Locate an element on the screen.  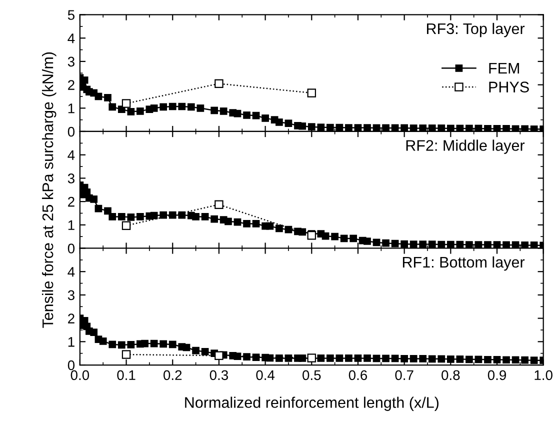
annotation: RF1: Bottom layer is located at coordinates (463, 263).